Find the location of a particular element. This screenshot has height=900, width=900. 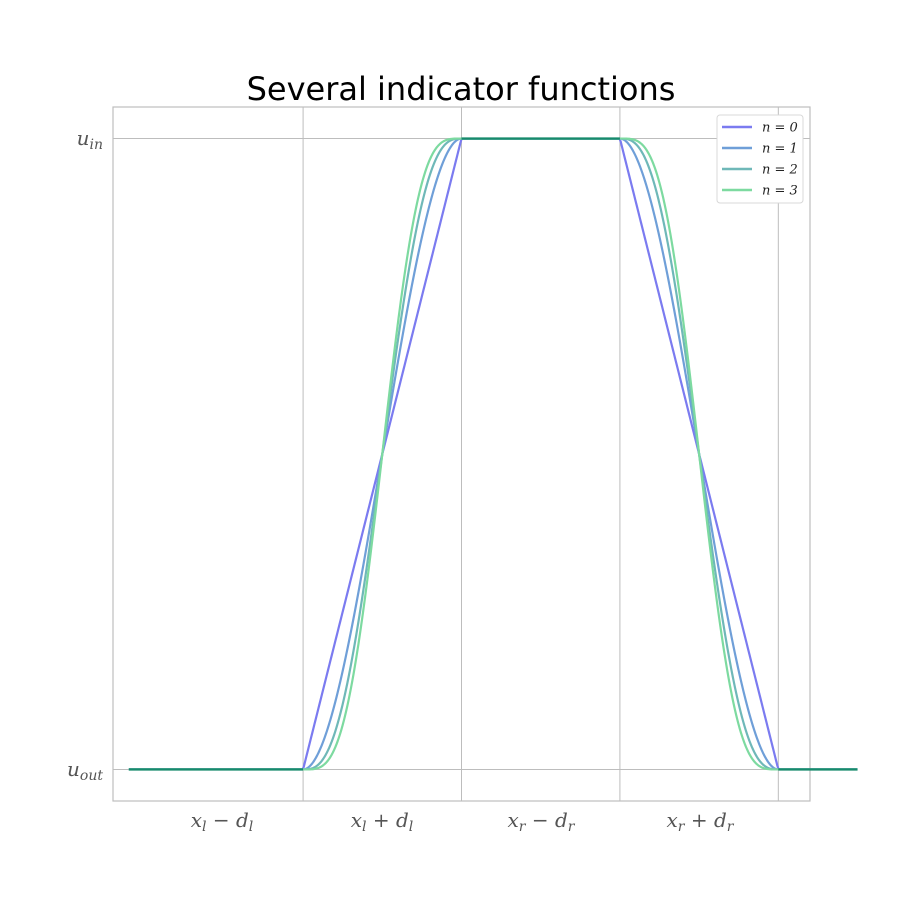

y-tick-label-uin: uin is located at coordinates (90, 139).